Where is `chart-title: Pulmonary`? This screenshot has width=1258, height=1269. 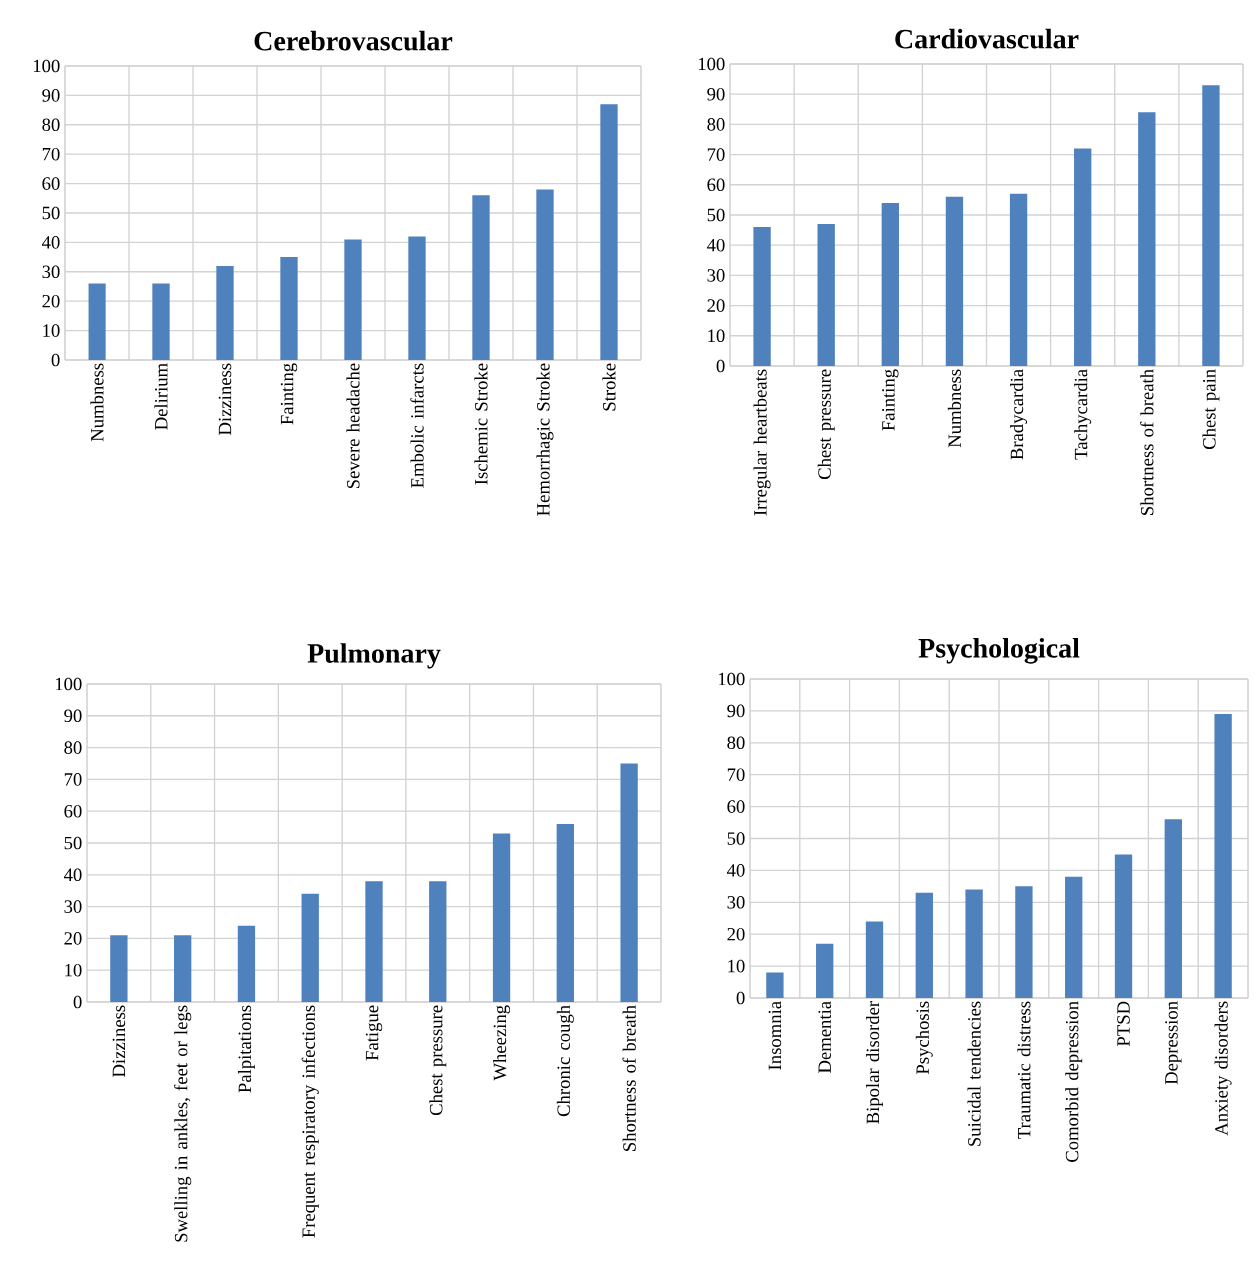
chart-title: Pulmonary is located at coordinates (374, 656).